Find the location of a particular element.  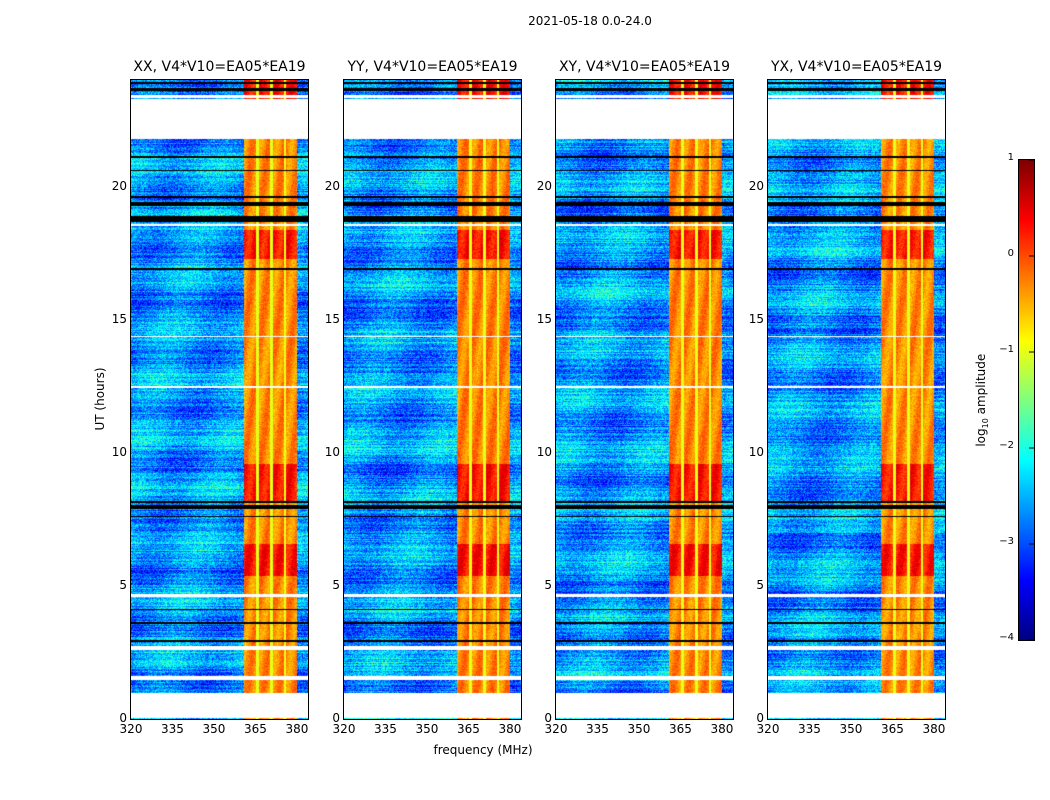

colorbar-tick-label: −3 is located at coordinates (1006, 541).